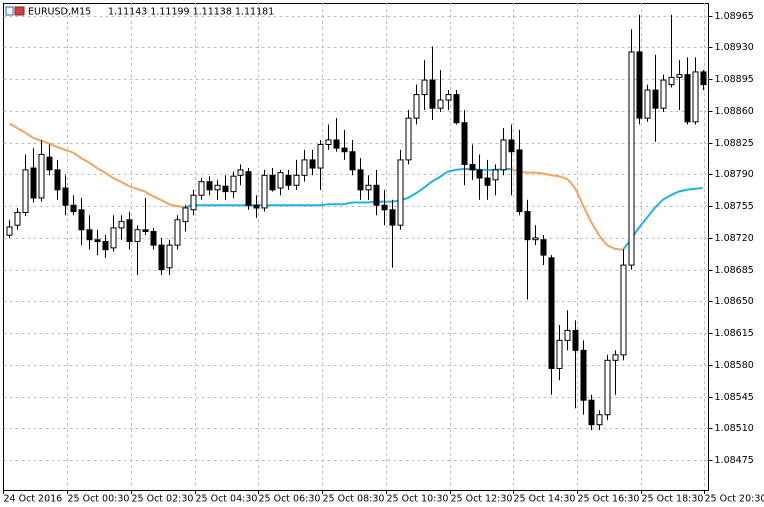 This screenshot has width=764, height=507. I want to click on x-tick-label: 25 Oct 10:30, so click(418, 499).